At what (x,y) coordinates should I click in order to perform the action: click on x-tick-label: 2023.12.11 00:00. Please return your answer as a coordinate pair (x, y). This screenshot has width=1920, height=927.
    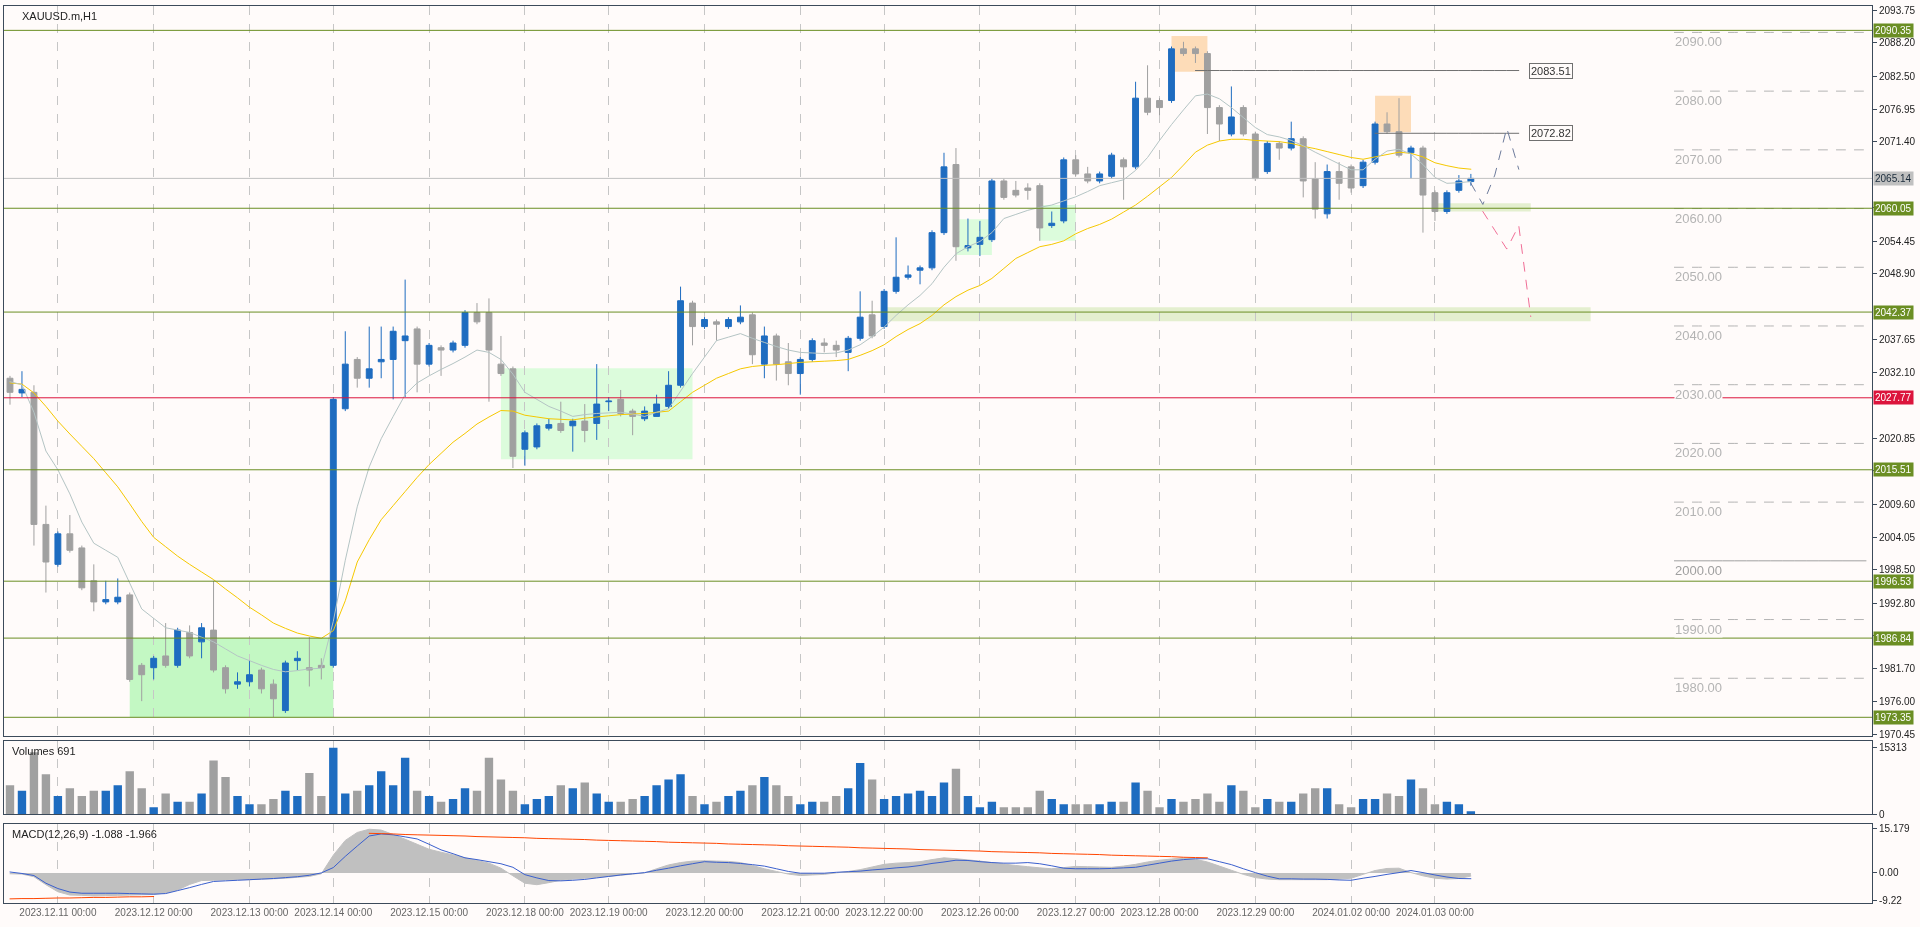
    Looking at the image, I should click on (58, 913).